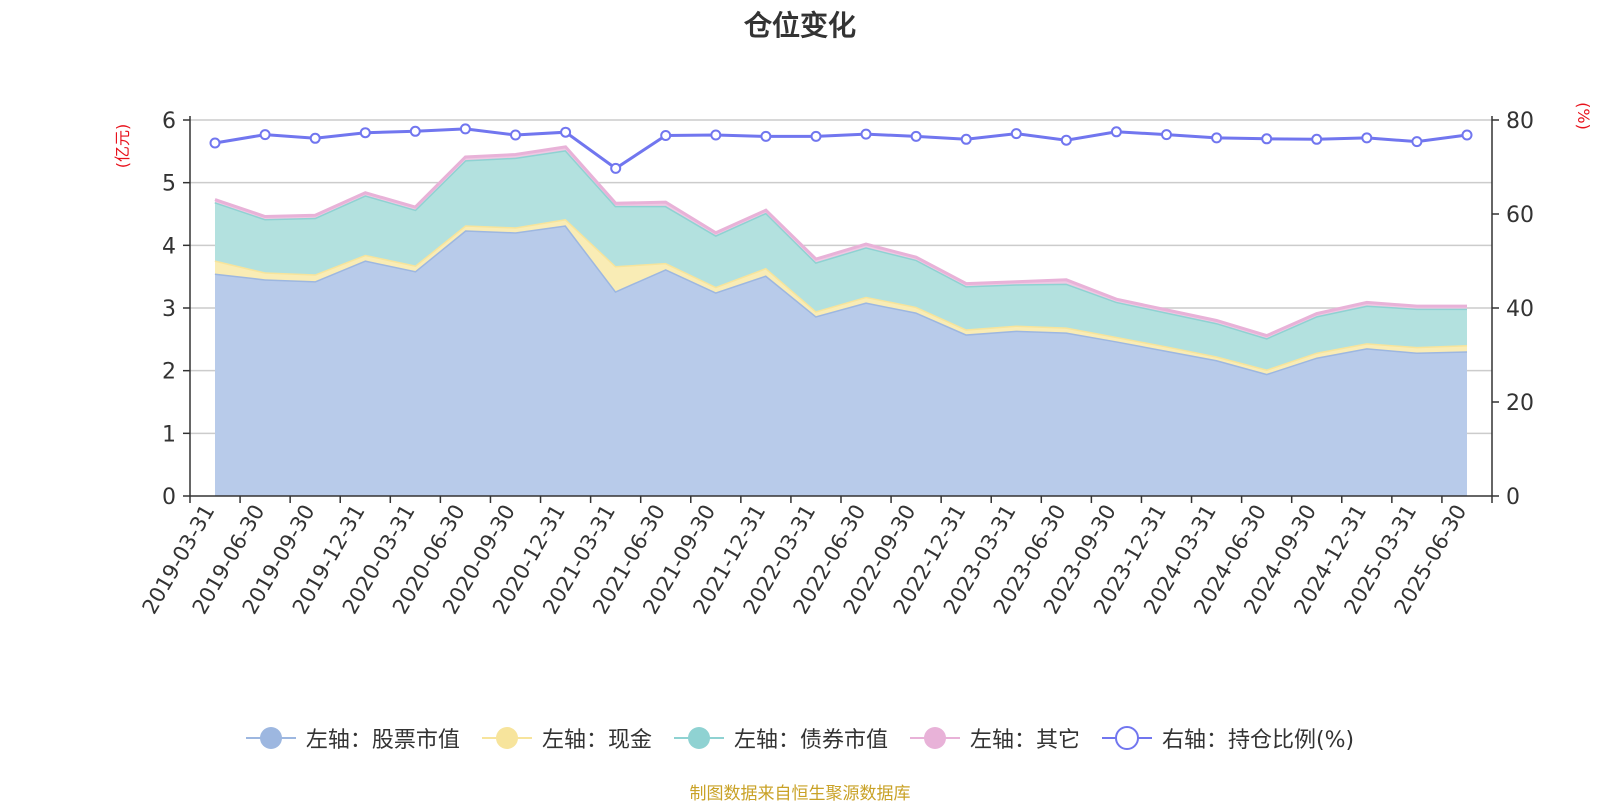 This screenshot has height=804, width=1600. I want to click on left-tick-label: 0, so click(169, 497).